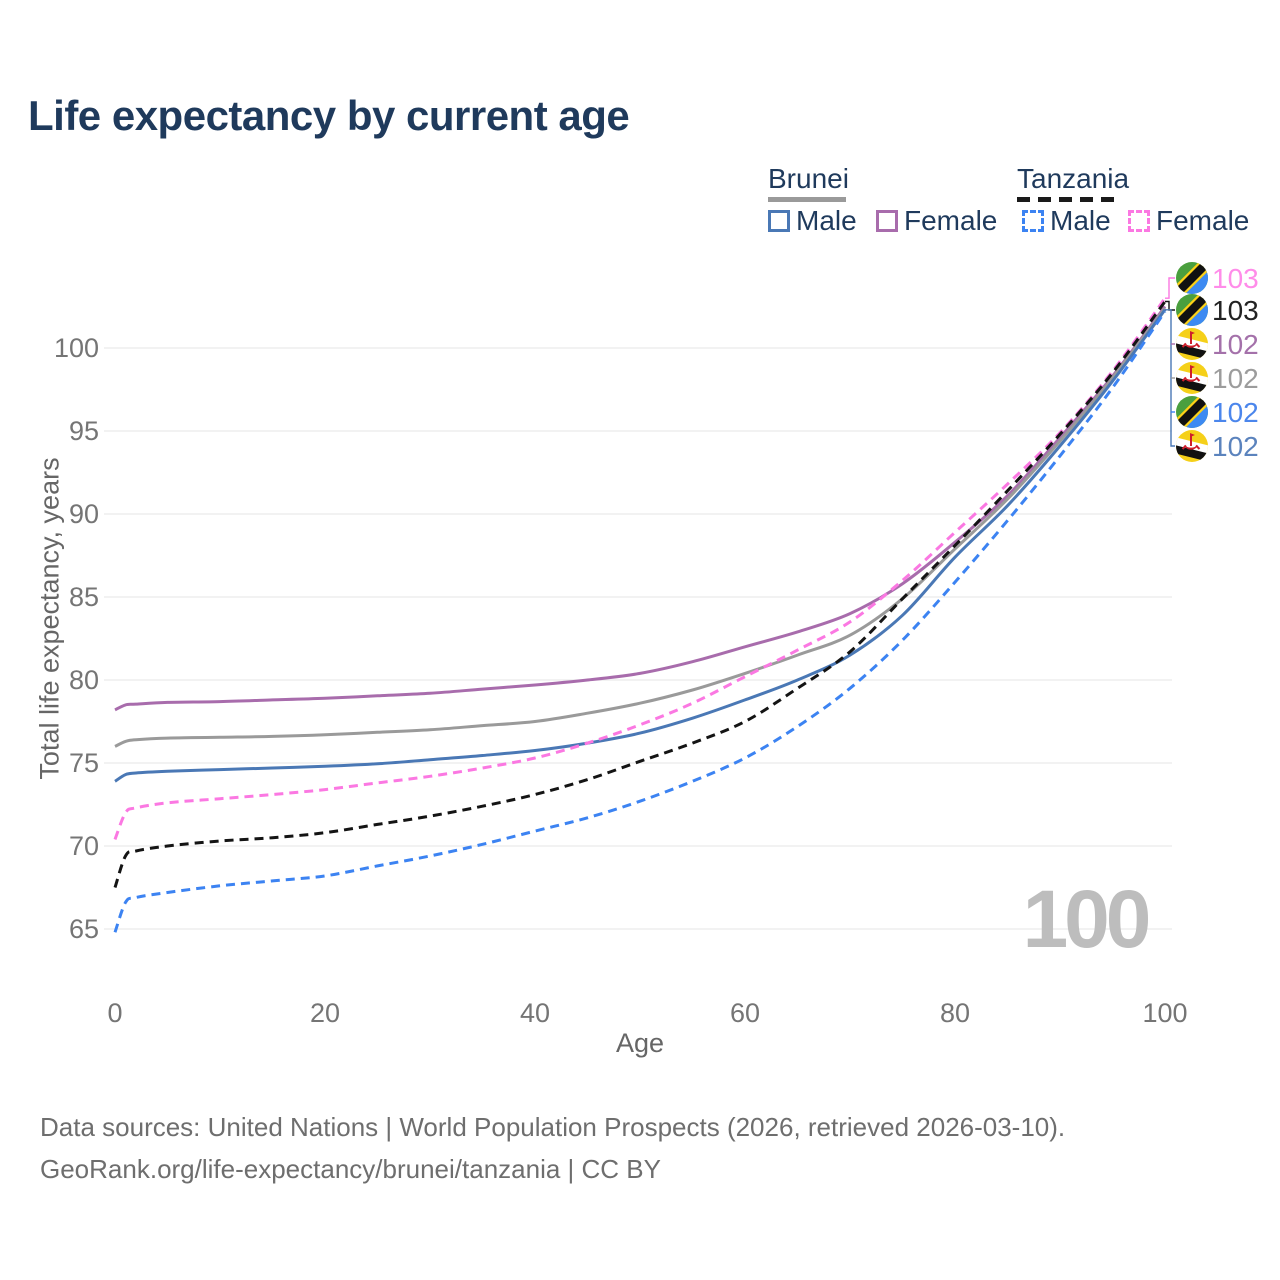 This screenshot has width=1280, height=1280. I want to click on legend-group-tanzania: Tanzania, so click(1073, 182).